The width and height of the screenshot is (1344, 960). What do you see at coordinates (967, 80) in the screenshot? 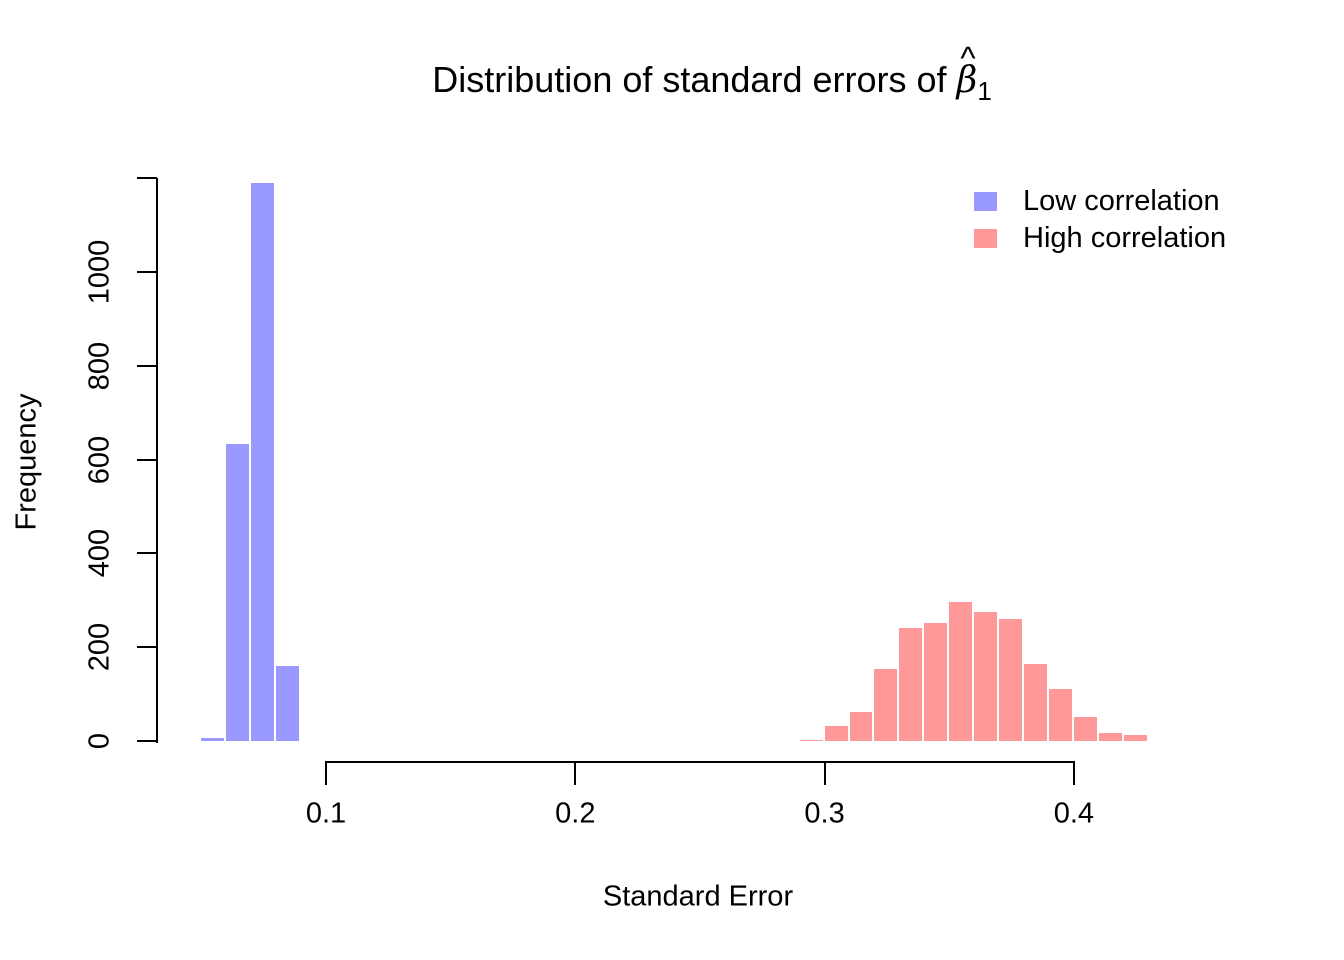
I see `beta-glyph: β` at bounding box center [967, 80].